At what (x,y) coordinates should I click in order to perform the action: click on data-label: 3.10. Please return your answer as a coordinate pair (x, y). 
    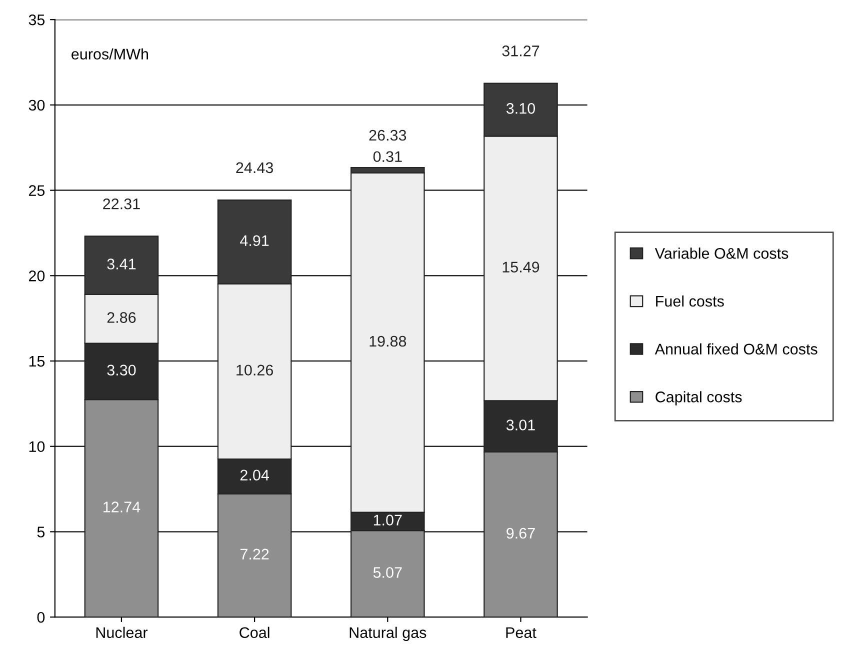
    Looking at the image, I should click on (521, 108).